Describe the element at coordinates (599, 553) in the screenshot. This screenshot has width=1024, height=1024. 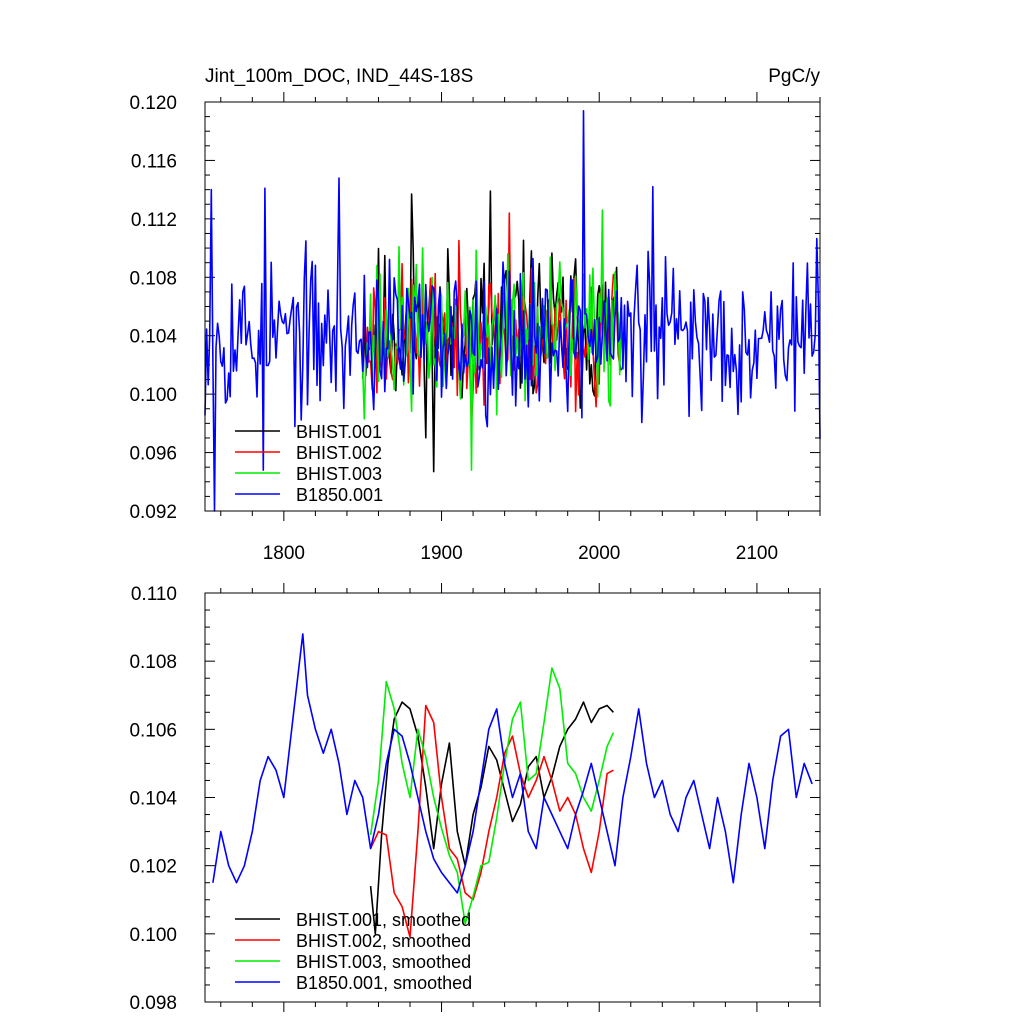
I see `x-tick-label: 2000` at that location.